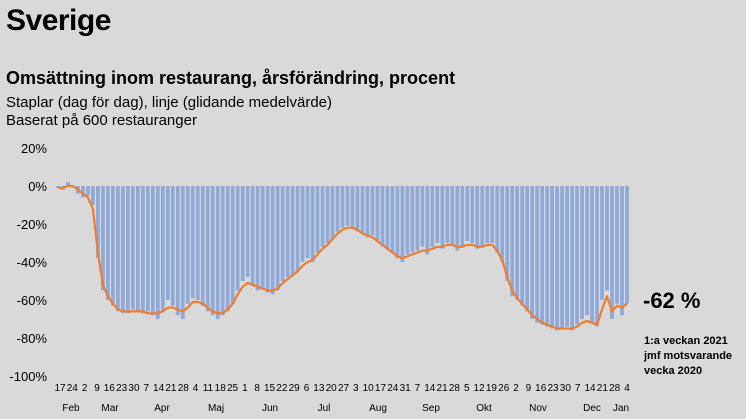 The image size is (746, 419). I want to click on x-month-label: Jul, so click(324, 408).